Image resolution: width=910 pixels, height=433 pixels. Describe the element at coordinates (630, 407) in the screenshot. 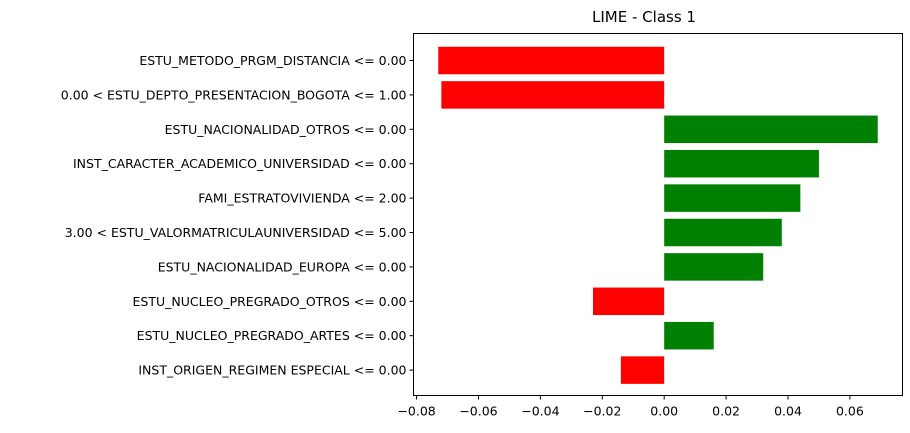

I see `x-axis: −0.08 −0.06 −0.04 −0.02 0.00 0.02 0.04 0.06` at that location.